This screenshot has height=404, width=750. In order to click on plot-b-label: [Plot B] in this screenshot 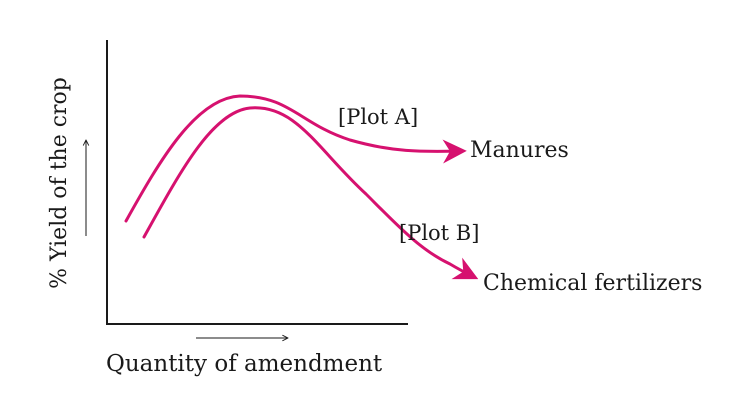, I will do `click(439, 233)`.